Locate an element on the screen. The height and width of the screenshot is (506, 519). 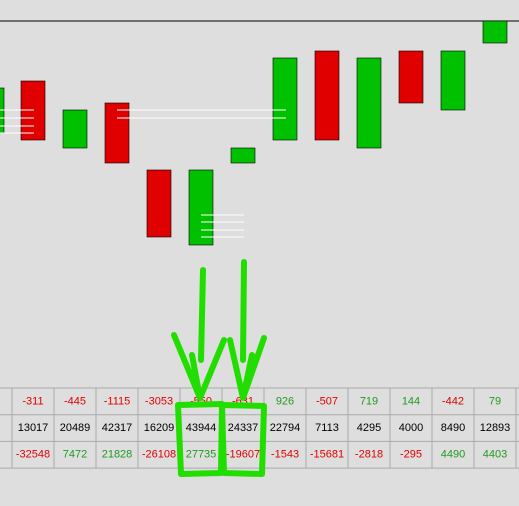
table-cell: 4490 is located at coordinates (453, 455).